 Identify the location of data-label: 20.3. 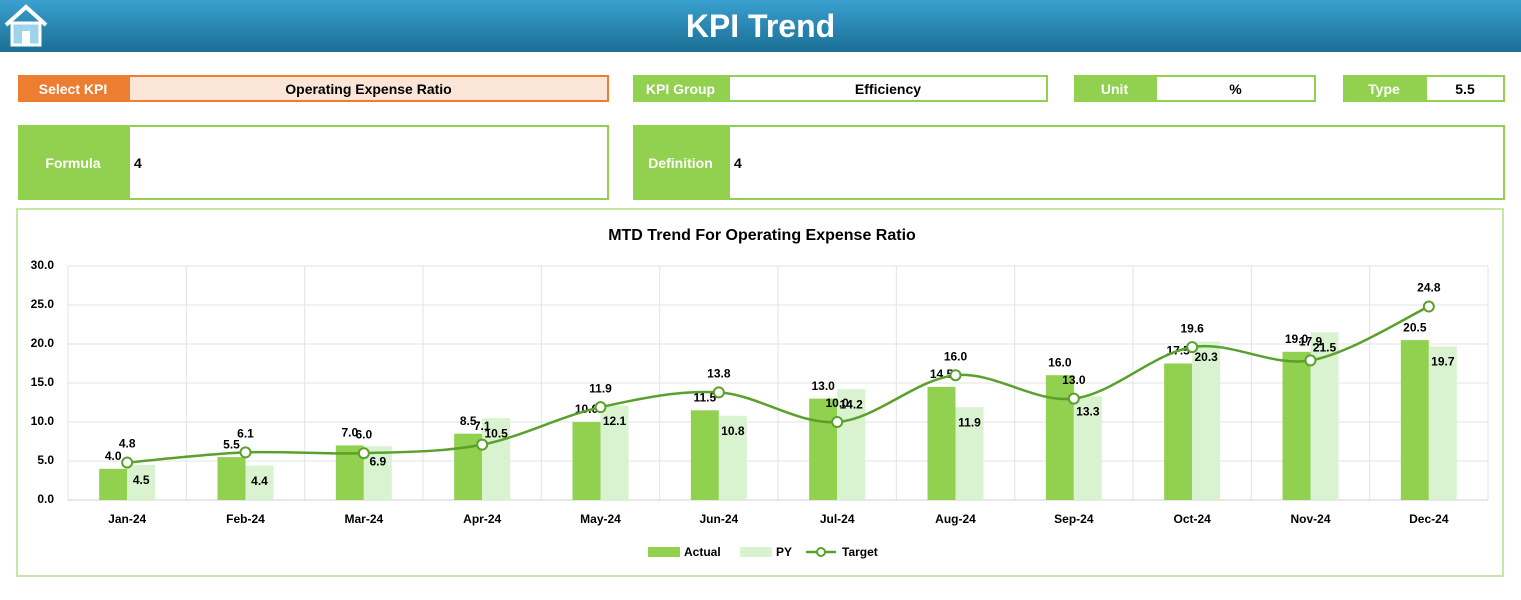
(1206, 357).